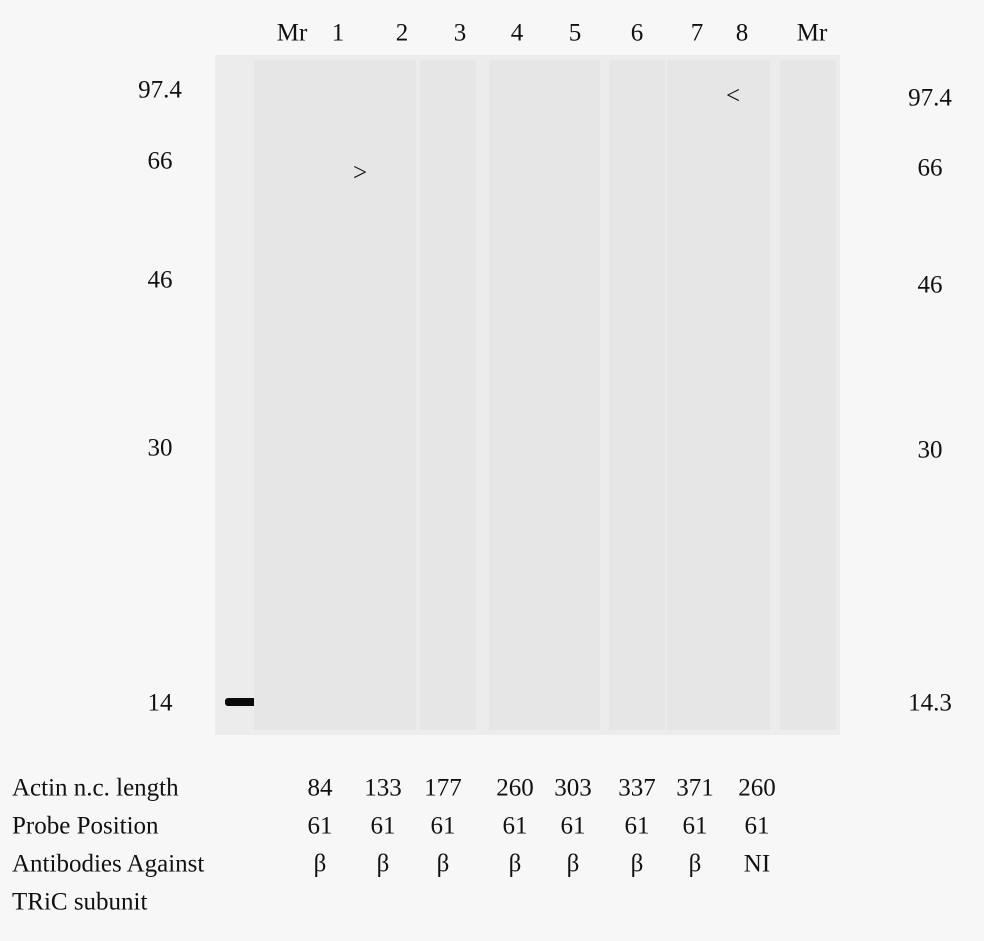 The image size is (984, 941). I want to click on cell: 84, so click(321, 788).